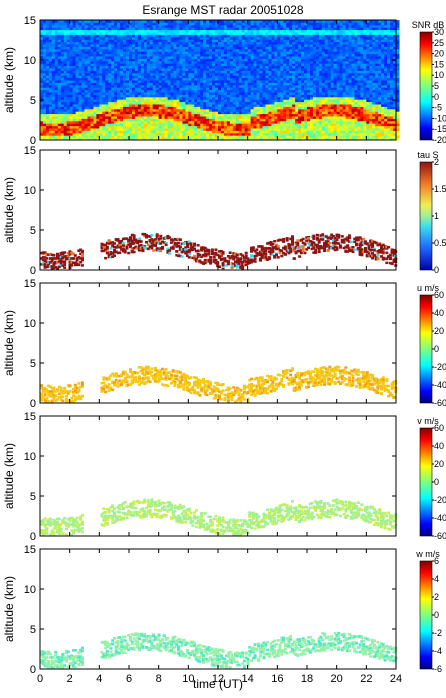 Image resolution: width=446 pixels, height=698 pixels. I want to click on x-tick-label: 20, so click(337, 679).